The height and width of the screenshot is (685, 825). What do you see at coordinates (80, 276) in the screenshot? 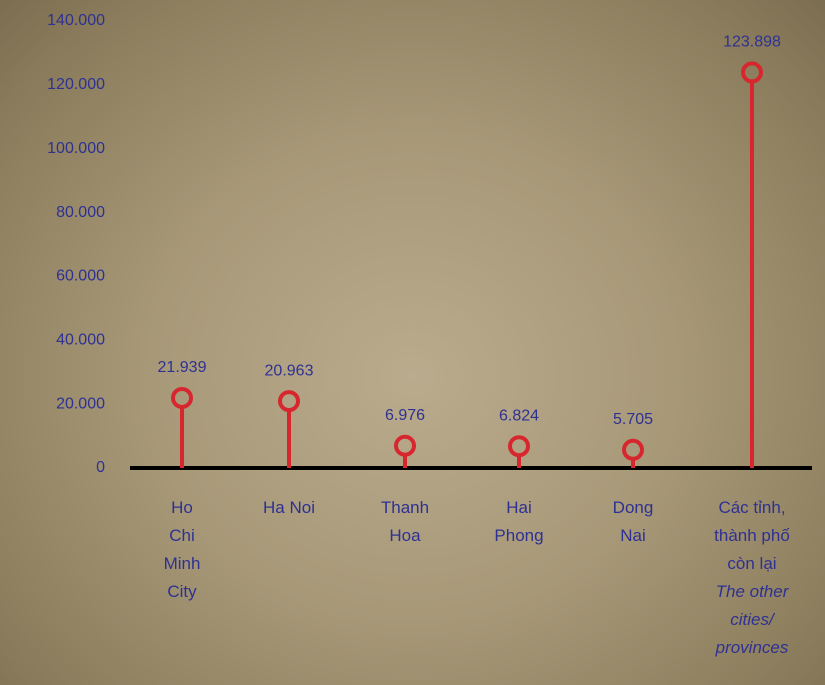
I see `y-tick-label: 60.000` at bounding box center [80, 276].